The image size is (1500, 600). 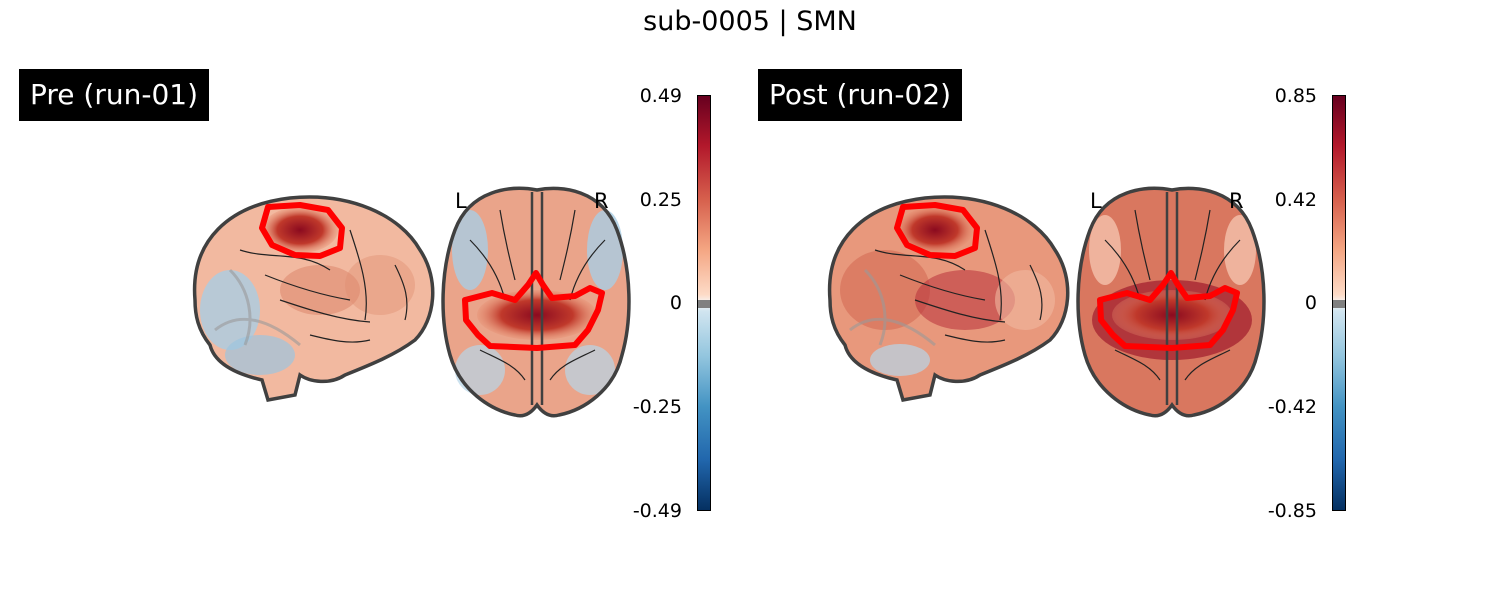 What do you see at coordinates (657, 407) in the screenshot?
I see `colorbar-tick: -0.25` at bounding box center [657, 407].